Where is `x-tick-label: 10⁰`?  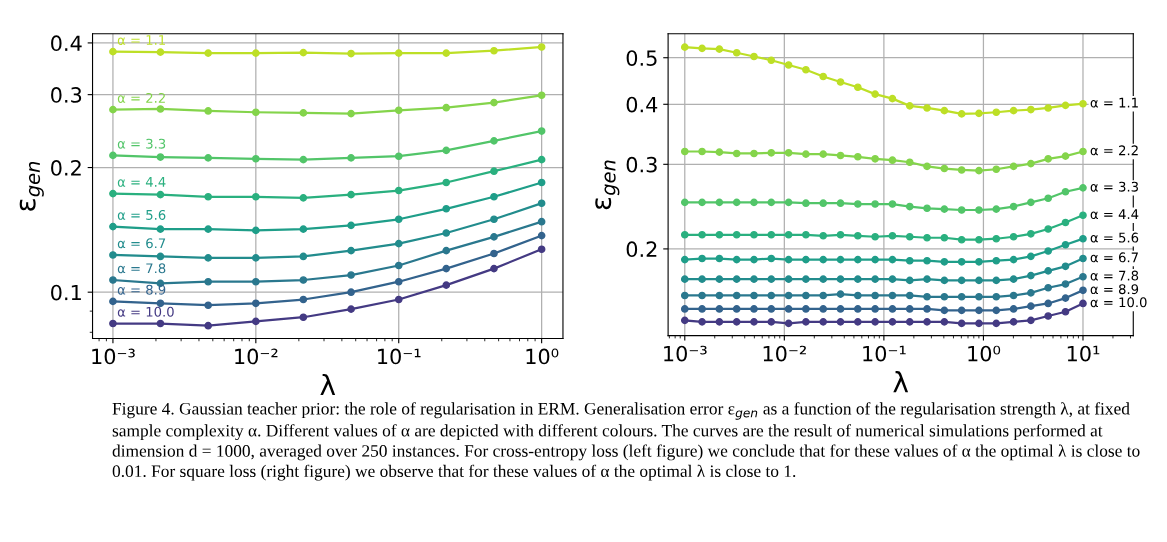
x-tick-label: 10⁰ is located at coordinates (542, 356).